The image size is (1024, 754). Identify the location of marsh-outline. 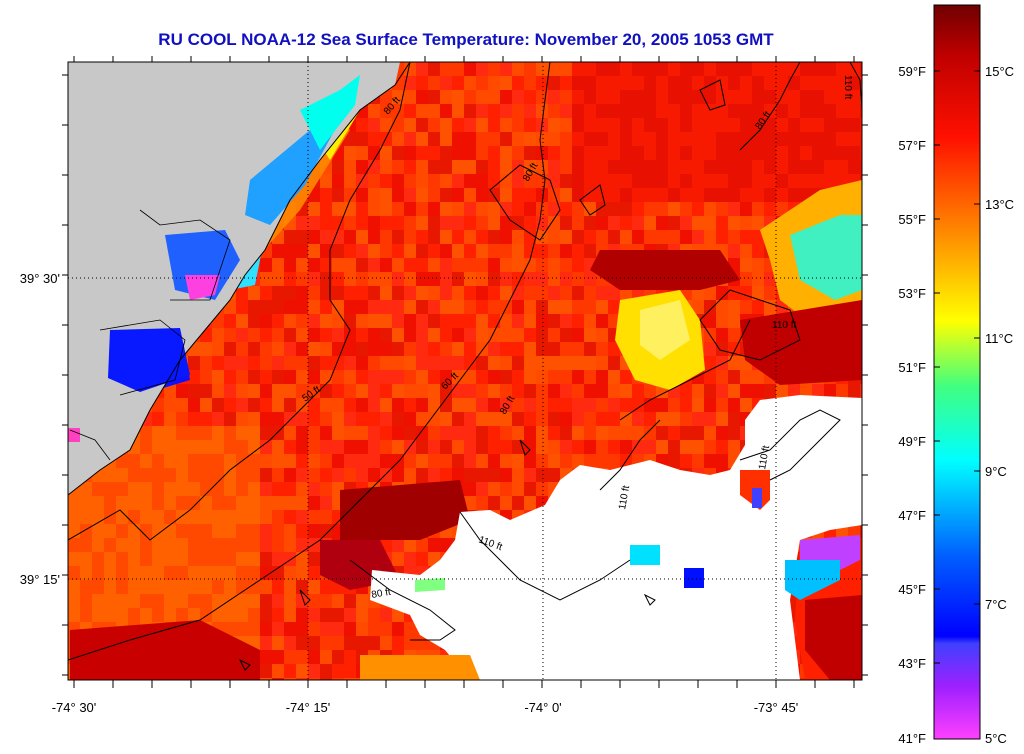
(150, 335).